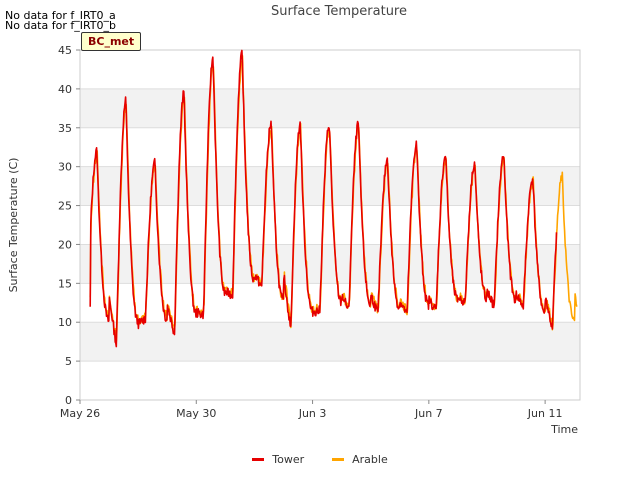  I want to click on x-tick-label: Jun 7, so click(428, 413).